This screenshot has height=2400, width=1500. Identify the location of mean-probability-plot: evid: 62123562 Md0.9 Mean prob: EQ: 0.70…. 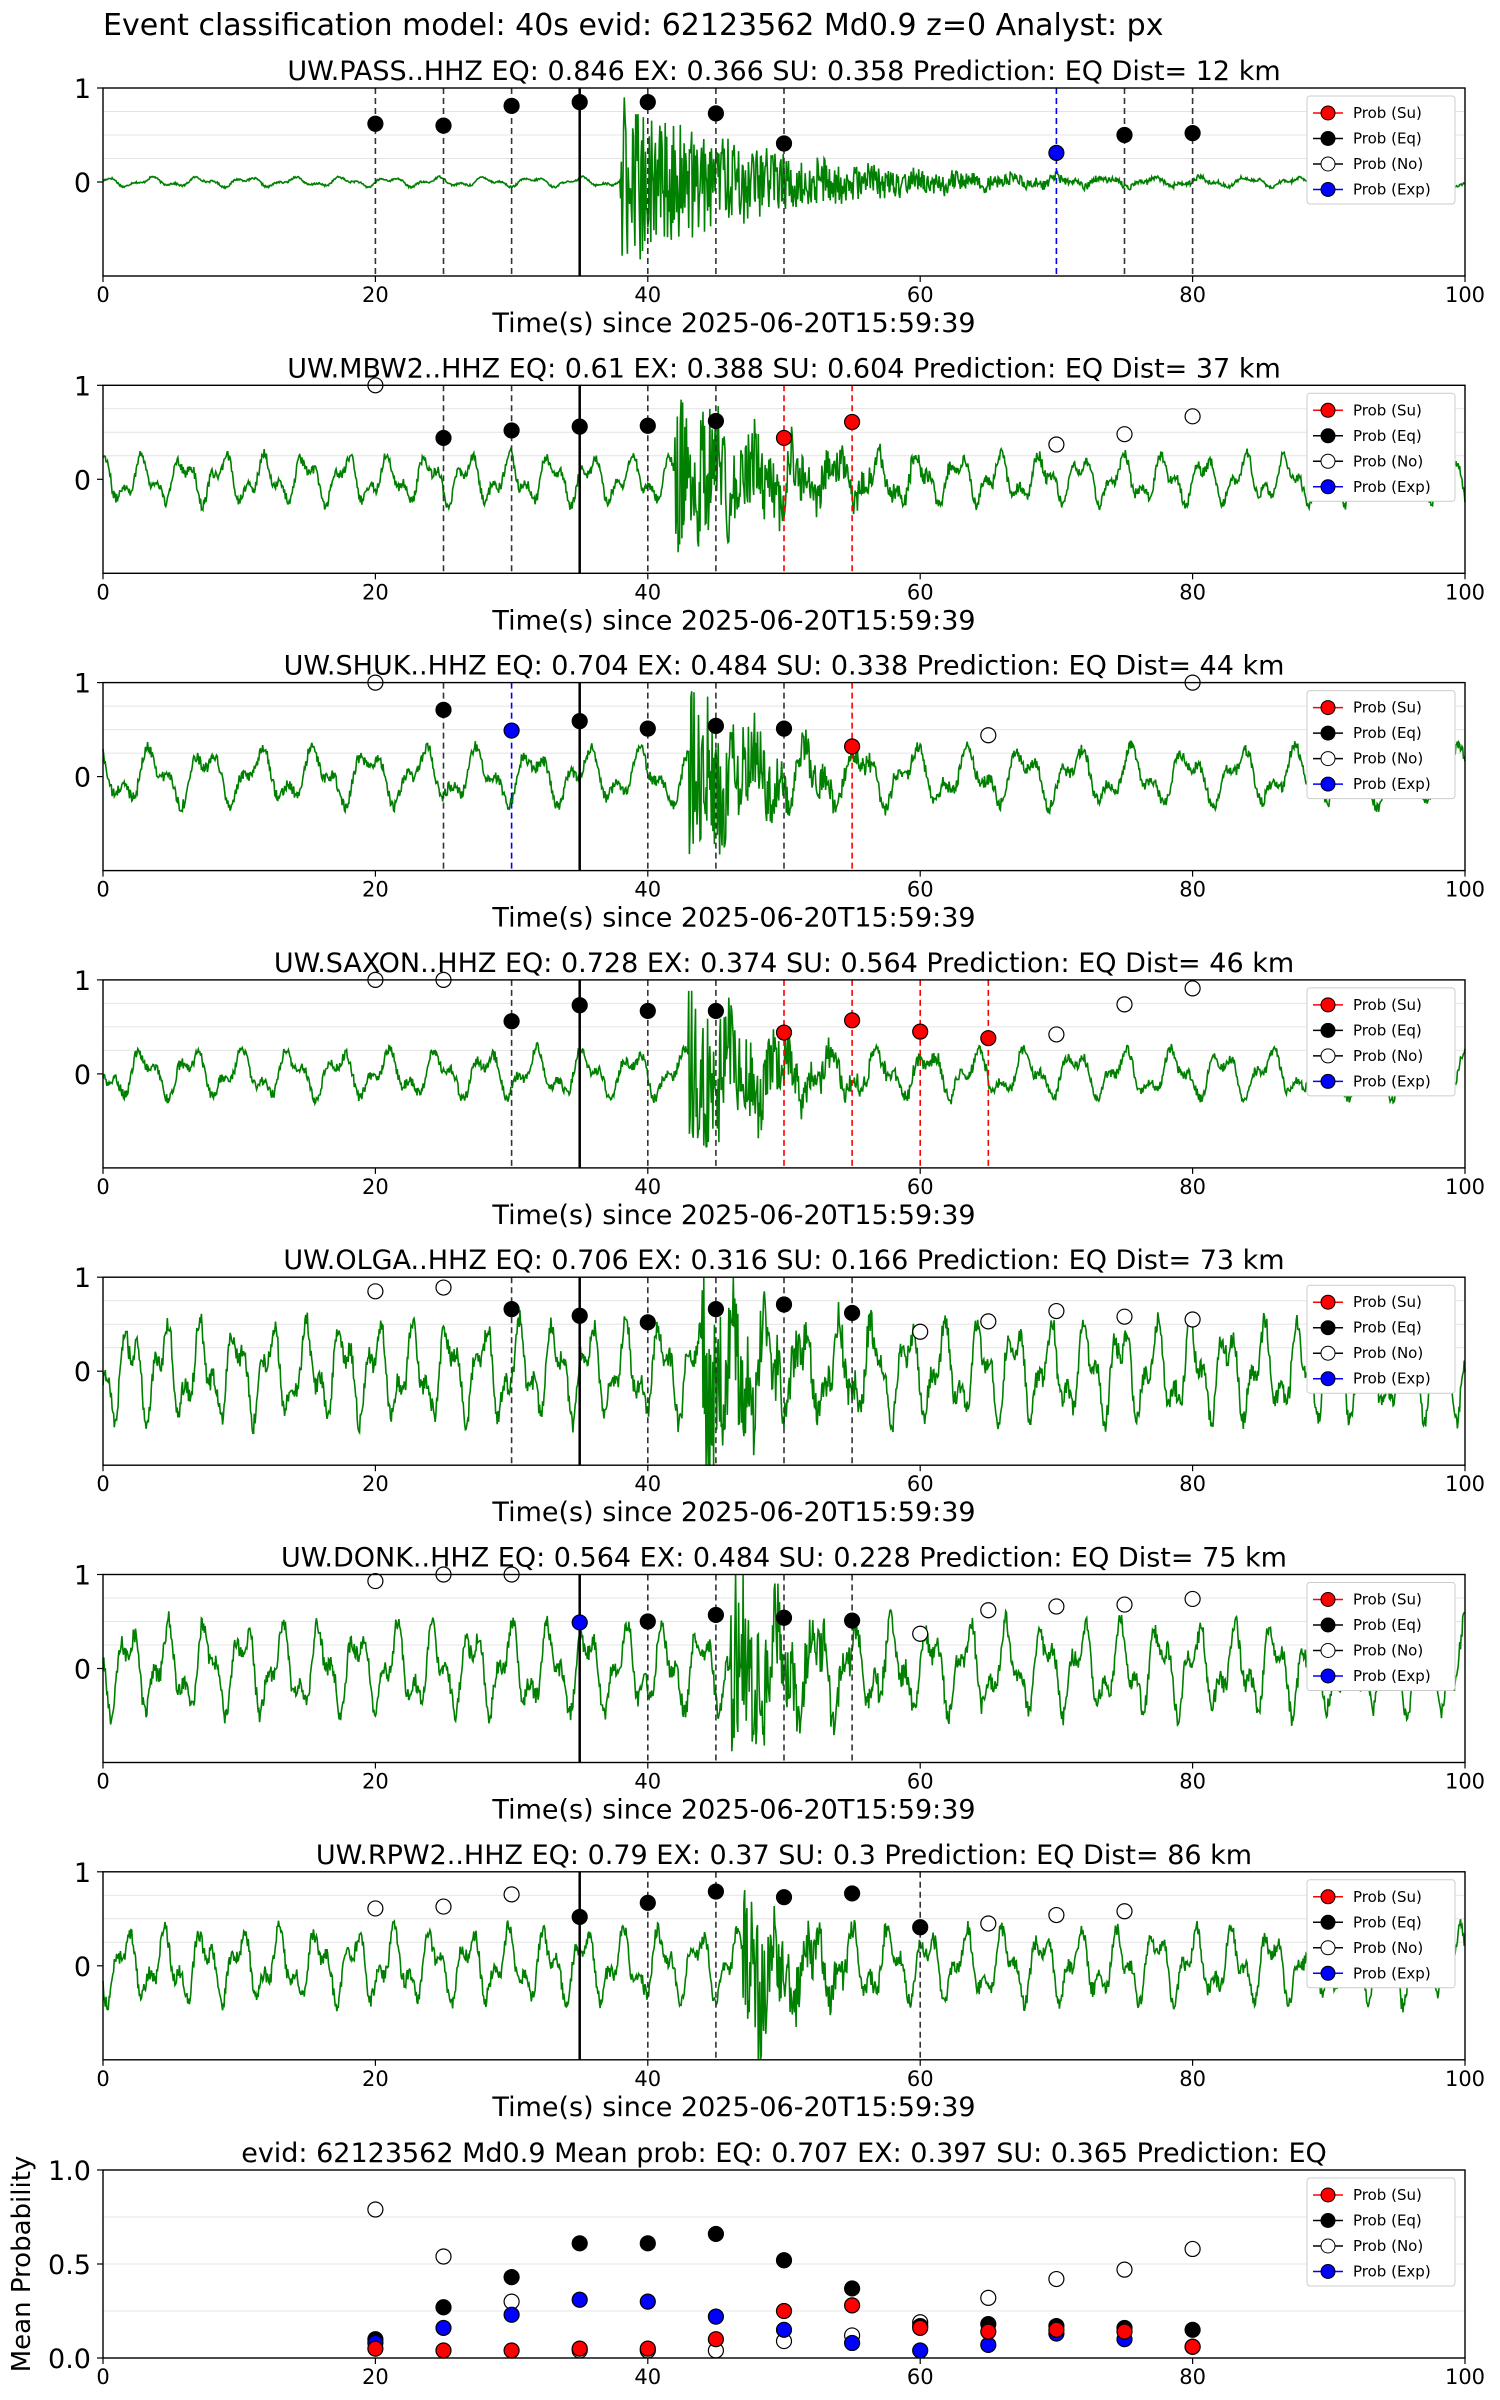
(746, 2263).